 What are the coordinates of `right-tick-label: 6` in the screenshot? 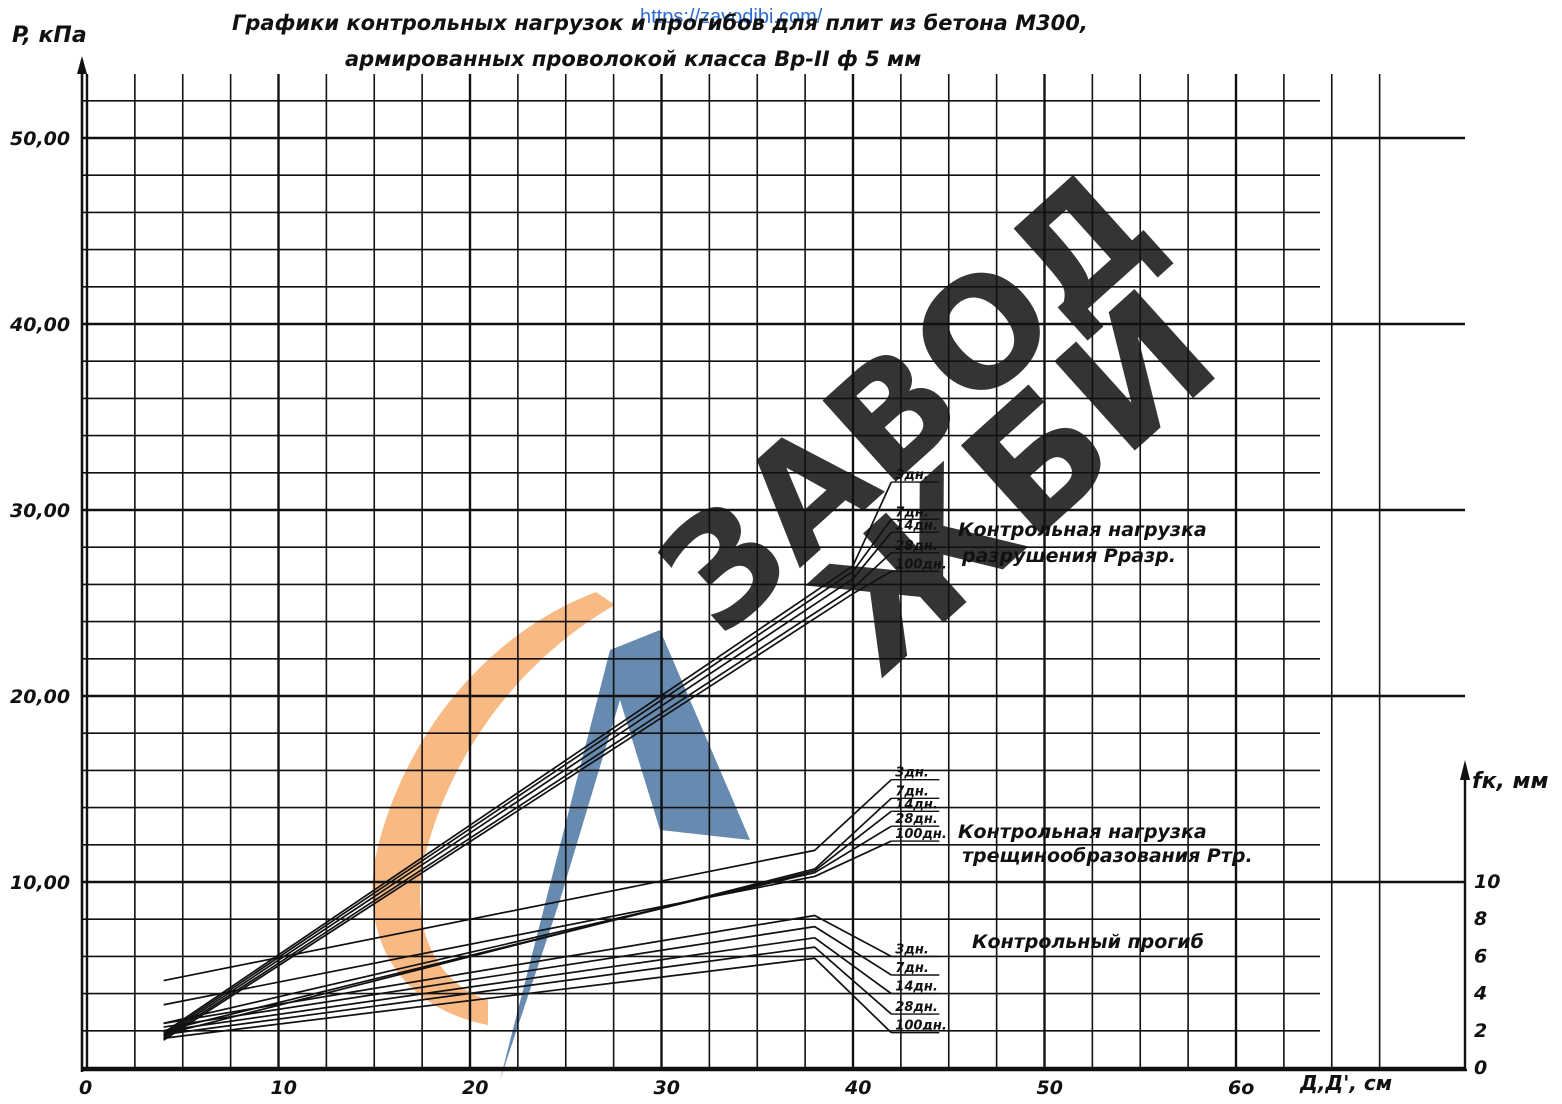 It's located at (1480, 956).